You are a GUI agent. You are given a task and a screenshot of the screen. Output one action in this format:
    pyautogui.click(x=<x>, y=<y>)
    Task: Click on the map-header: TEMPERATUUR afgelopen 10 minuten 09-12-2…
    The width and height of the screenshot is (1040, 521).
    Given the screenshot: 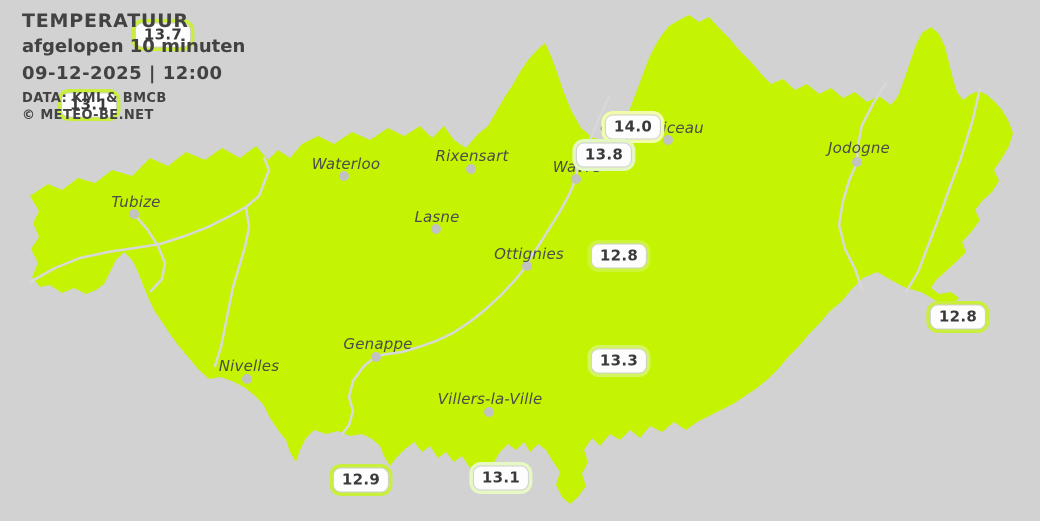 What is the action you would take?
    pyautogui.click(x=133, y=66)
    